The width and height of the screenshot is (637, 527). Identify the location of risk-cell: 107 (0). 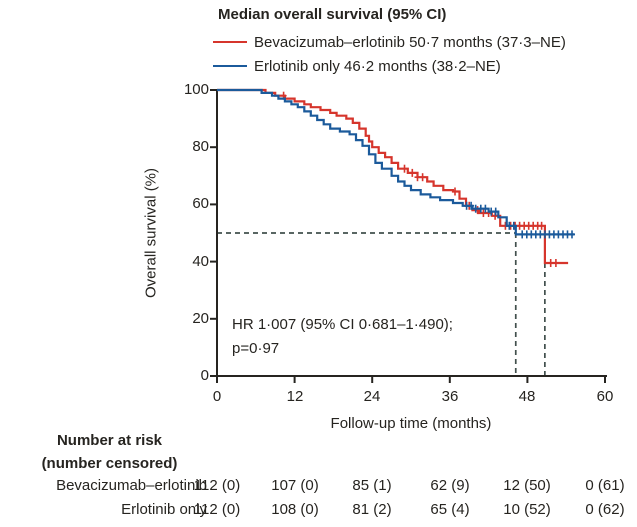
(295, 485).